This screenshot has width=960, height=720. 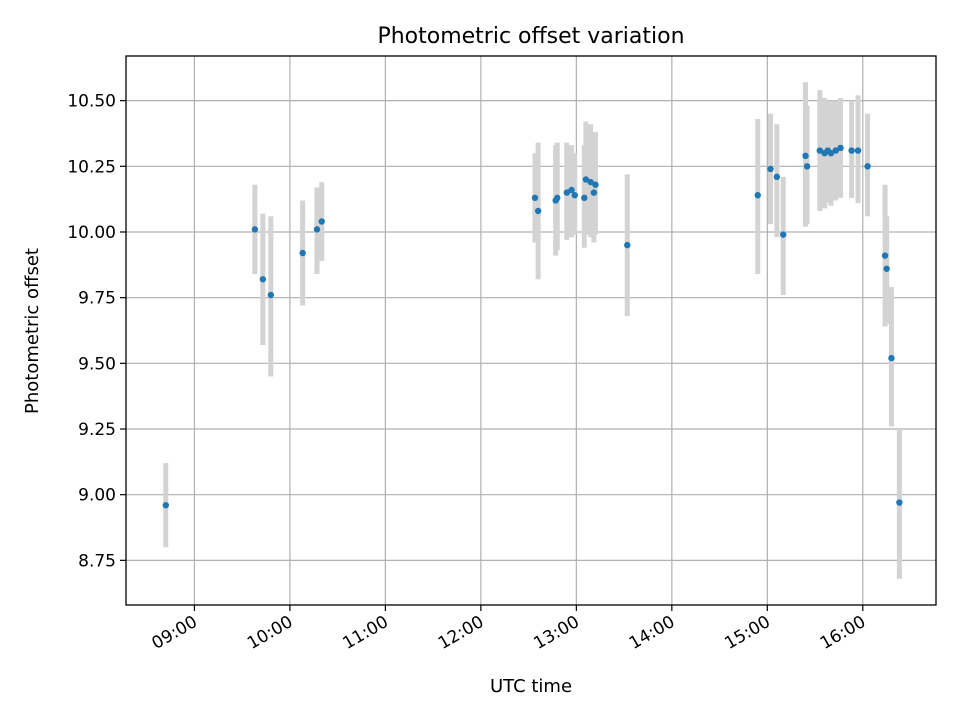 What do you see at coordinates (91, 102) in the screenshot?
I see `y-tick-label: 10.50` at bounding box center [91, 102].